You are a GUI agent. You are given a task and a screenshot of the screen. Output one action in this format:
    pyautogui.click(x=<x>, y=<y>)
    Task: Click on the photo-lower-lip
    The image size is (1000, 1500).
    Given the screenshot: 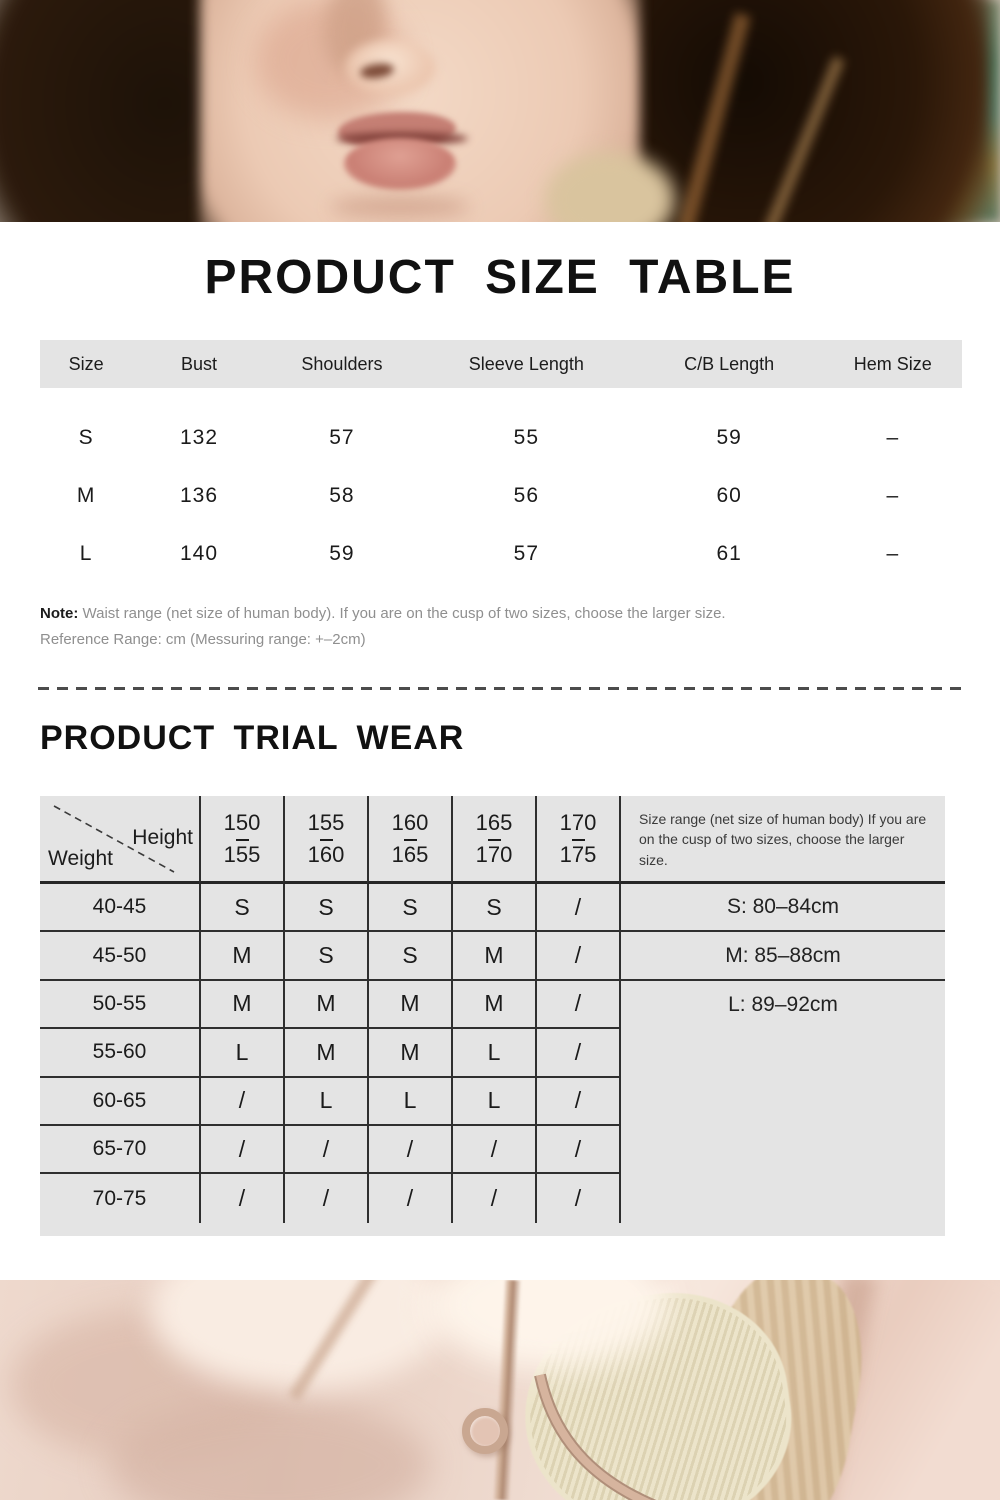 What is the action you would take?
    pyautogui.click(x=400, y=164)
    